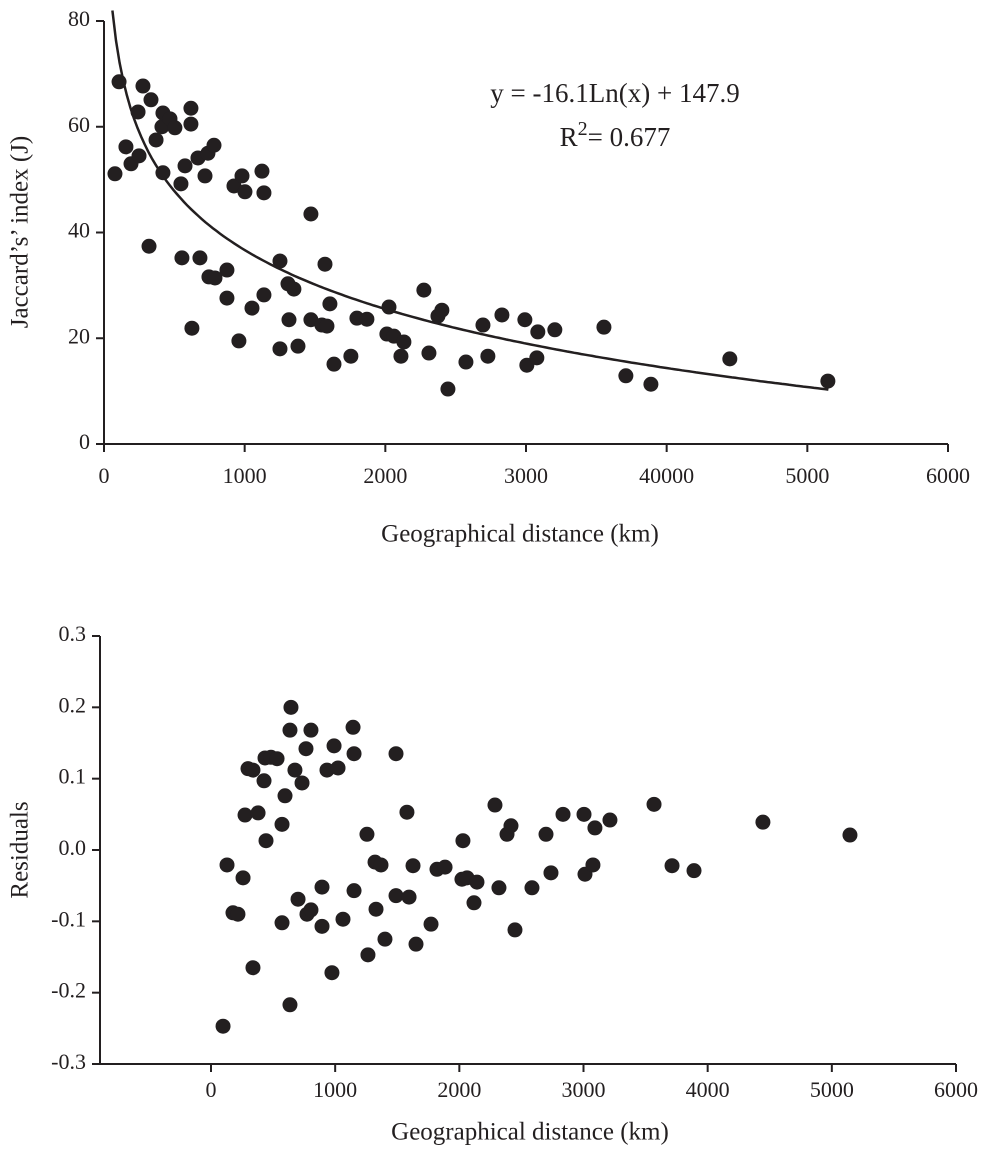 The height and width of the screenshot is (1149, 985). Describe the element at coordinates (79, 230) in the screenshot. I see `y-tick-label: 40` at that location.